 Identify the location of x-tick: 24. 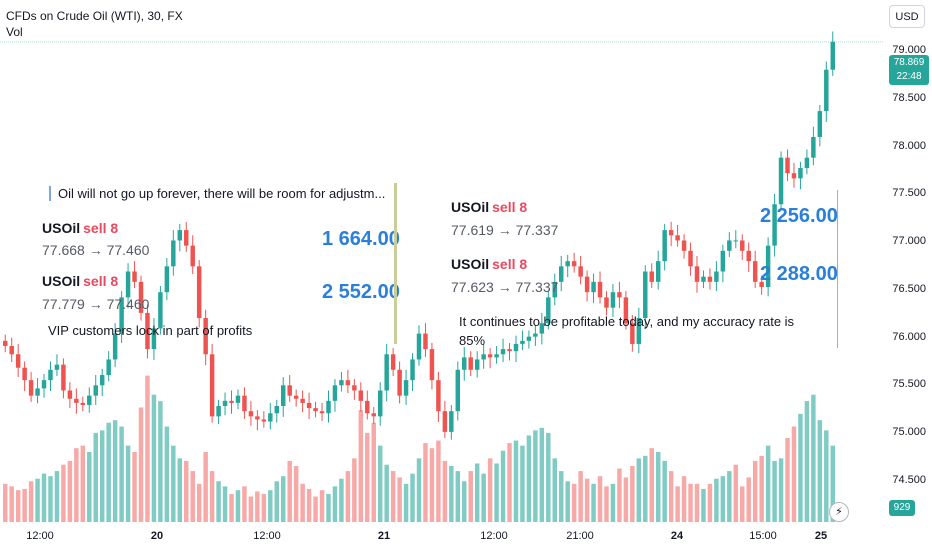
(677, 536).